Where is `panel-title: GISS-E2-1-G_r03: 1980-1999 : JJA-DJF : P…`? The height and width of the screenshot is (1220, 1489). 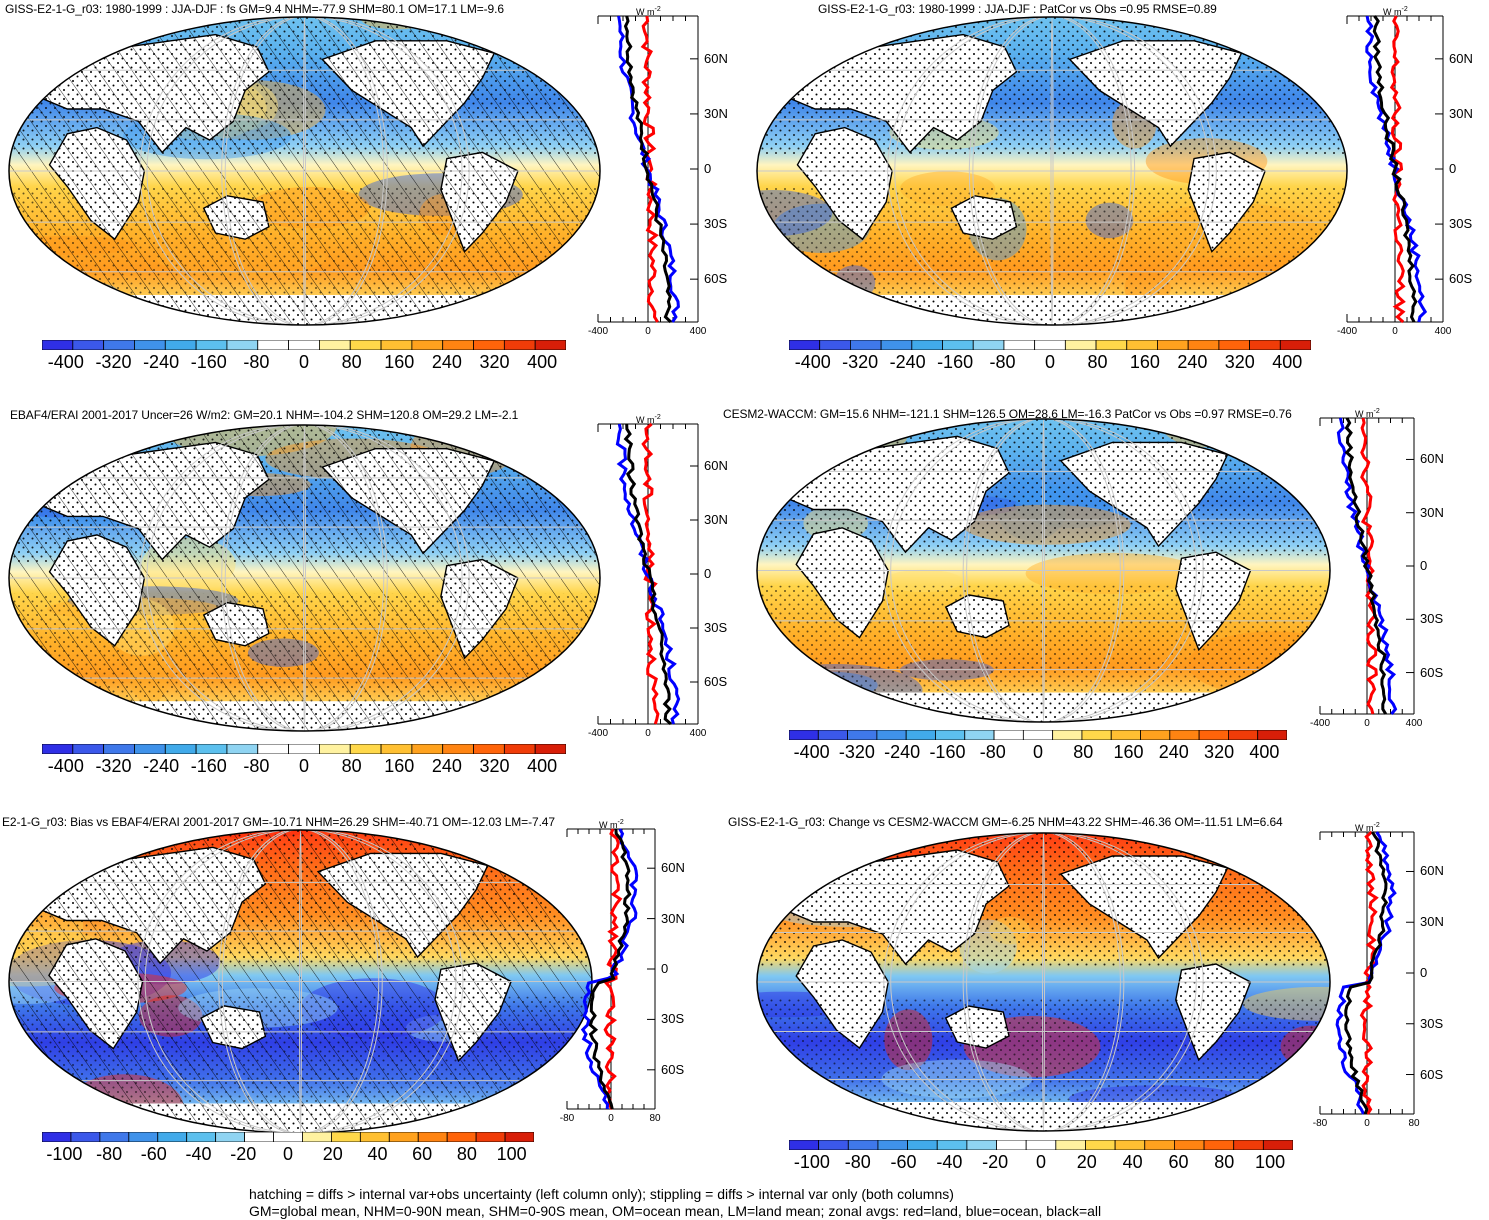
panel-title: GISS-E2-1-G_r03: 1980-1999 : JJA-DJF : P… is located at coordinates (1017, 9).